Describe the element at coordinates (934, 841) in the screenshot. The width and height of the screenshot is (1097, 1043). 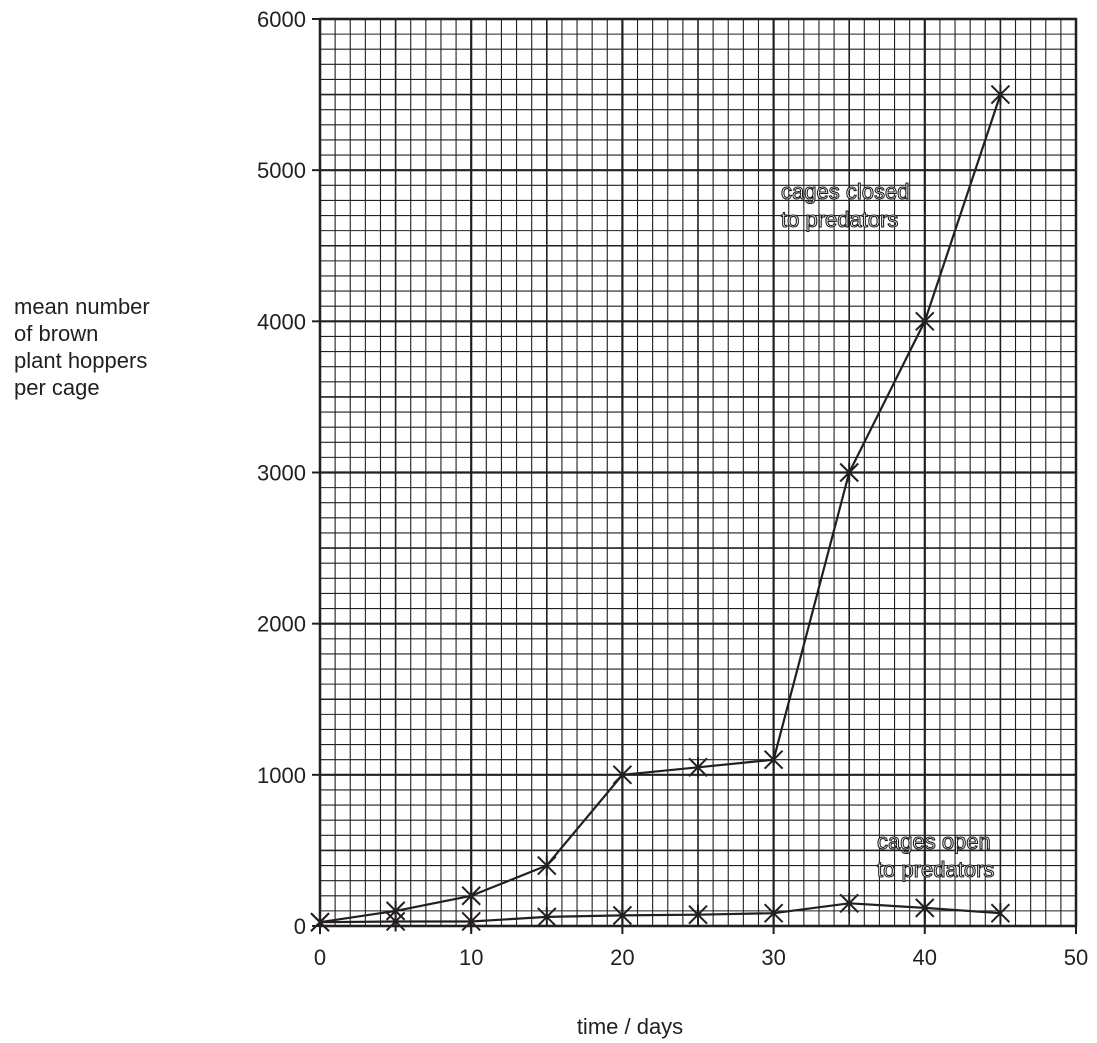
I see `series-label-line: cages open` at that location.